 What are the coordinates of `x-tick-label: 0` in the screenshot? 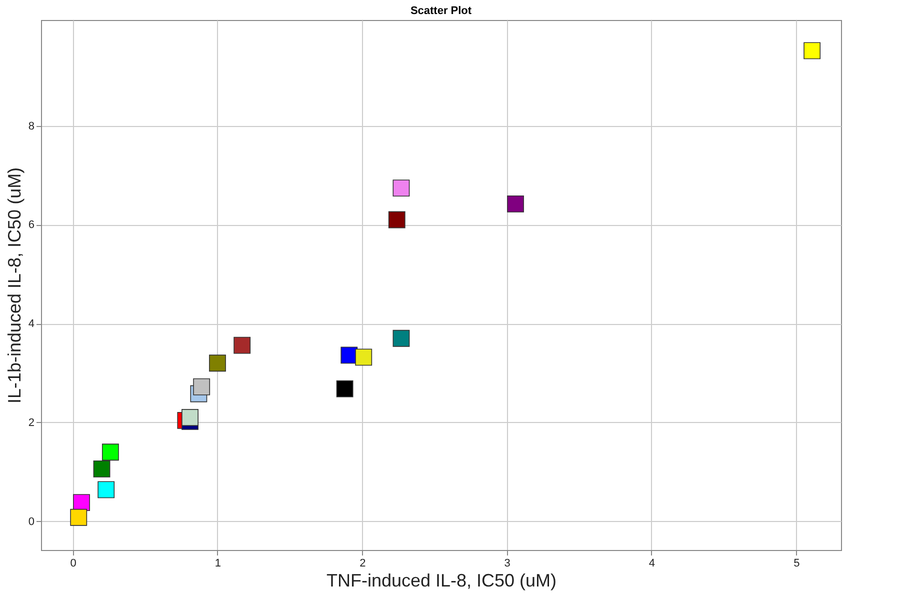 It's located at (73, 564).